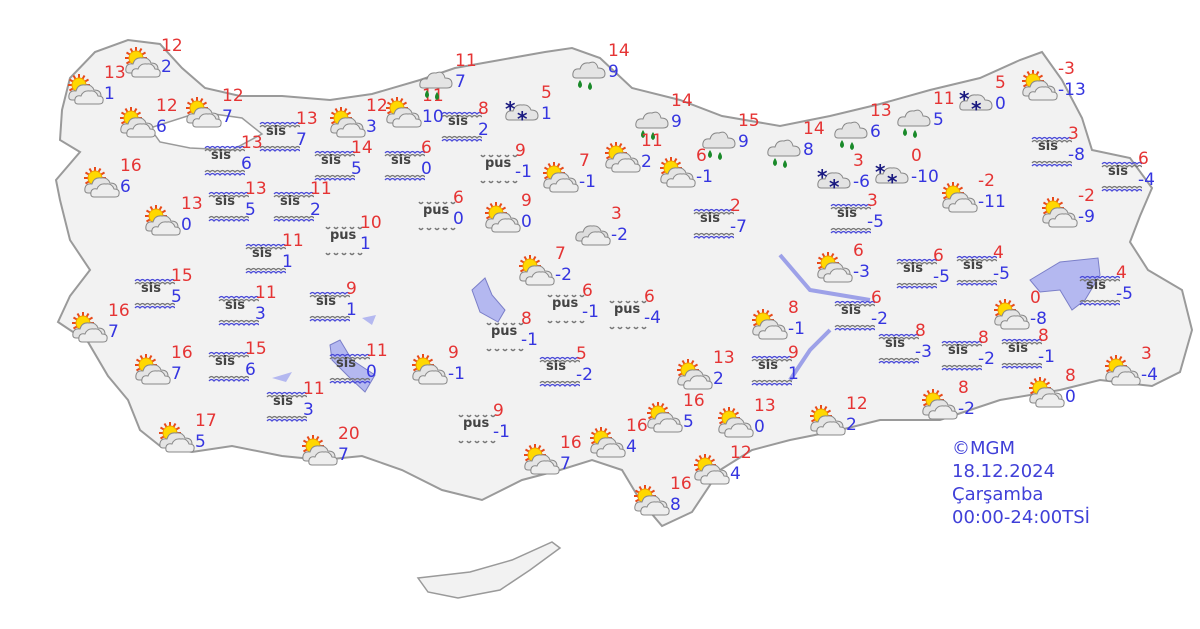 The image size is (1200, 629). I want to click on cloudy-icon, so click(593, 235).